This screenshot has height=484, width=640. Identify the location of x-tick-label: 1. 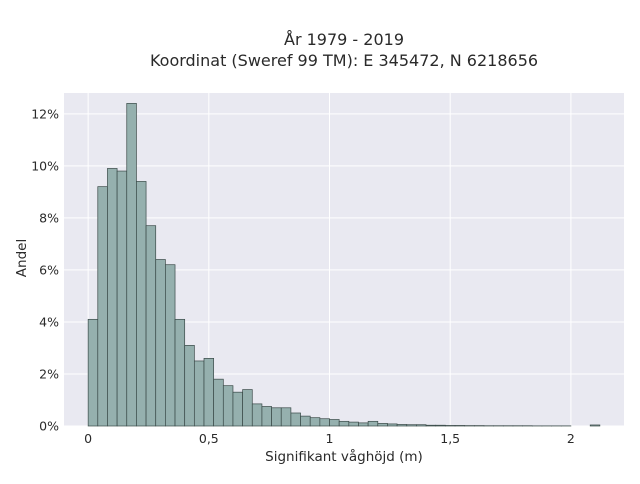
(330, 438).